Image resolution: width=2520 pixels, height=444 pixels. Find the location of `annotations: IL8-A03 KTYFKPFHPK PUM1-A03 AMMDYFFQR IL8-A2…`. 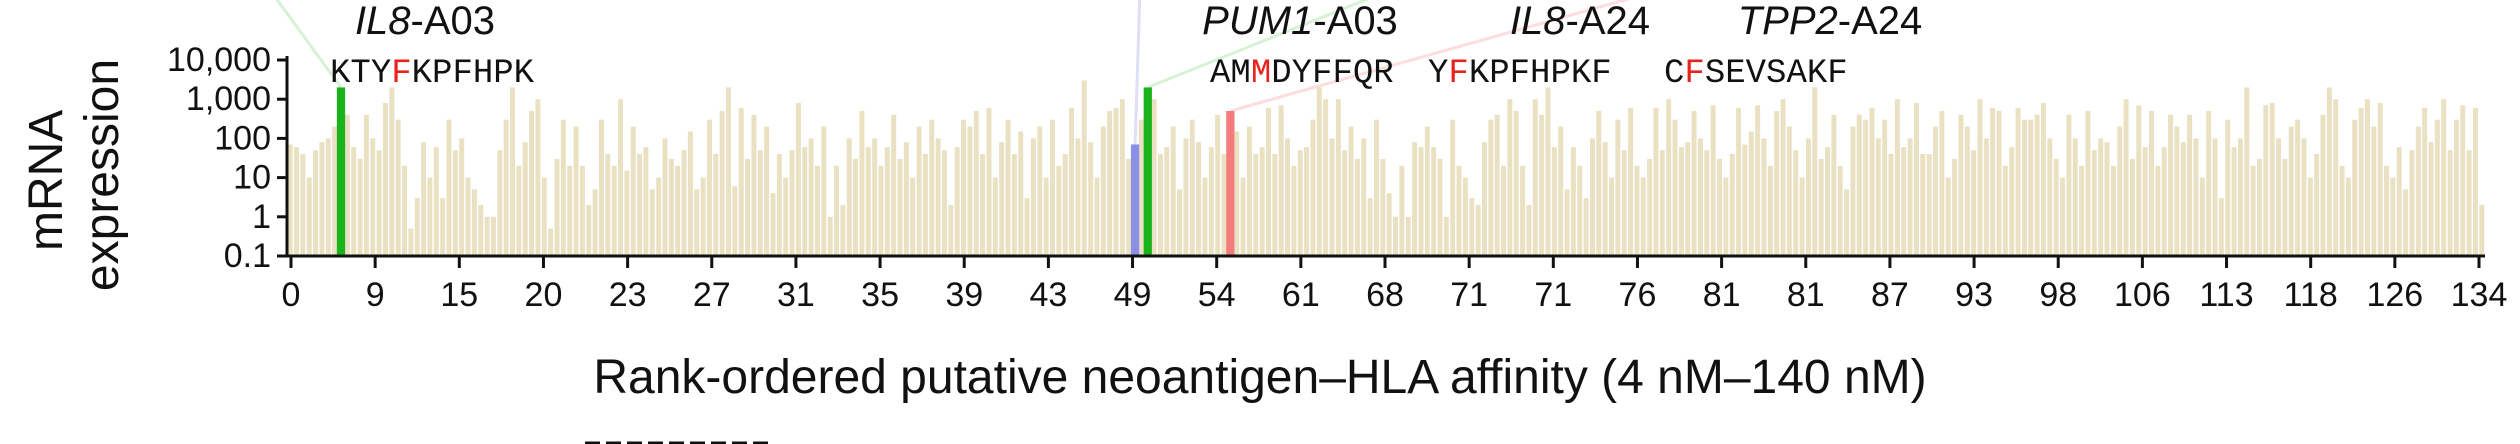

annotations: IL8-A03 KTYFKPFHPK PUM1-A03 AMMDYFFQR IL8-A2… is located at coordinates (1126, 46).